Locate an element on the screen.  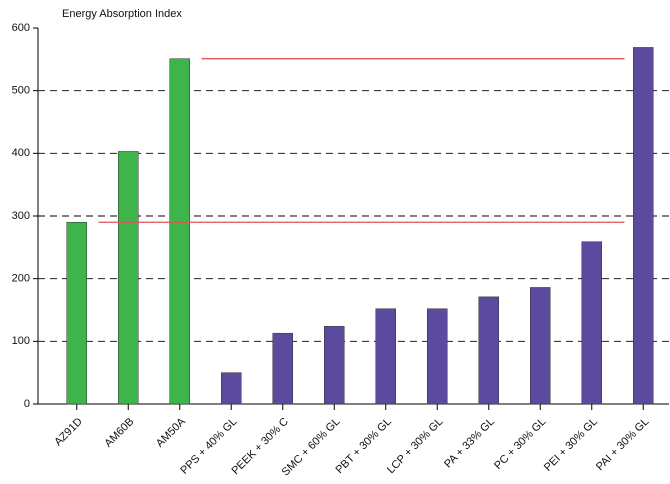
y-tick-label: 0 is located at coordinates (27, 404).